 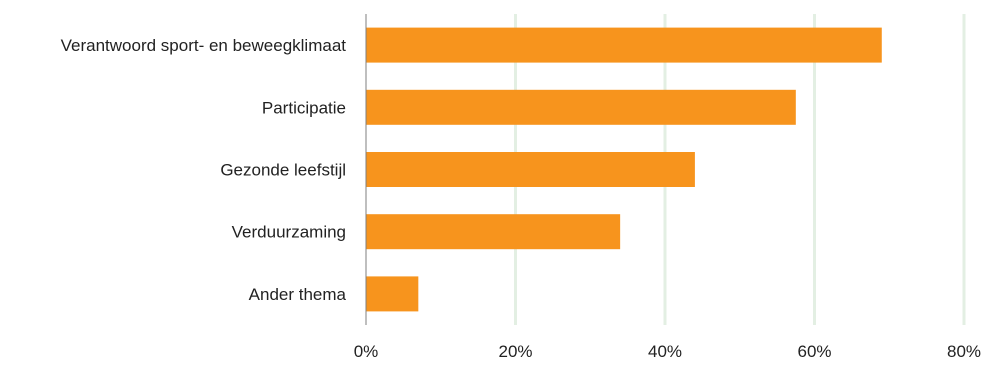 What do you see at coordinates (204, 45) in the screenshot?
I see `category-label: Verantwoord sport- en beweegklimaat` at bounding box center [204, 45].